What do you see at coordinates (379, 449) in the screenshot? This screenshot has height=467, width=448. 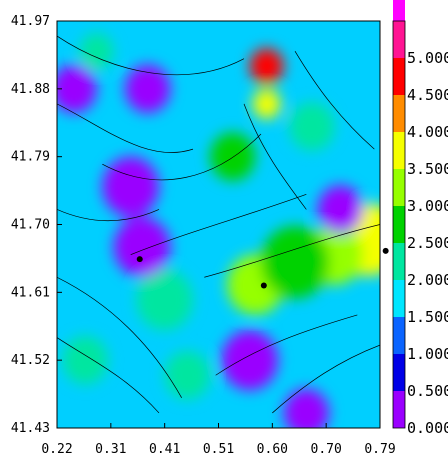 I see `x-tick-label-6: 0.79` at bounding box center [379, 449].